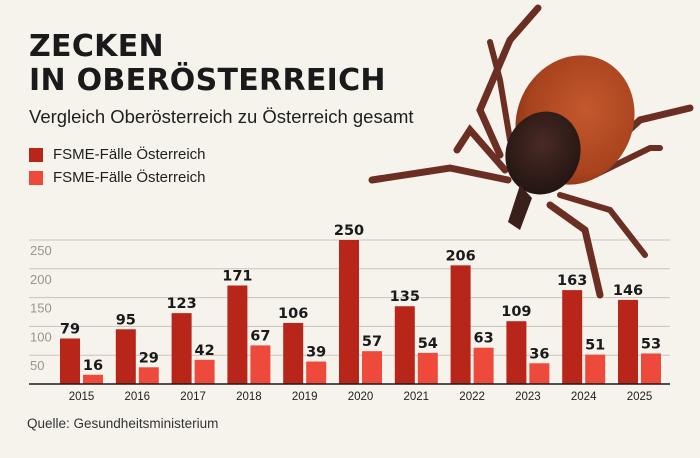  What do you see at coordinates (460, 256) in the screenshot?
I see `data-label: 206` at bounding box center [460, 256].